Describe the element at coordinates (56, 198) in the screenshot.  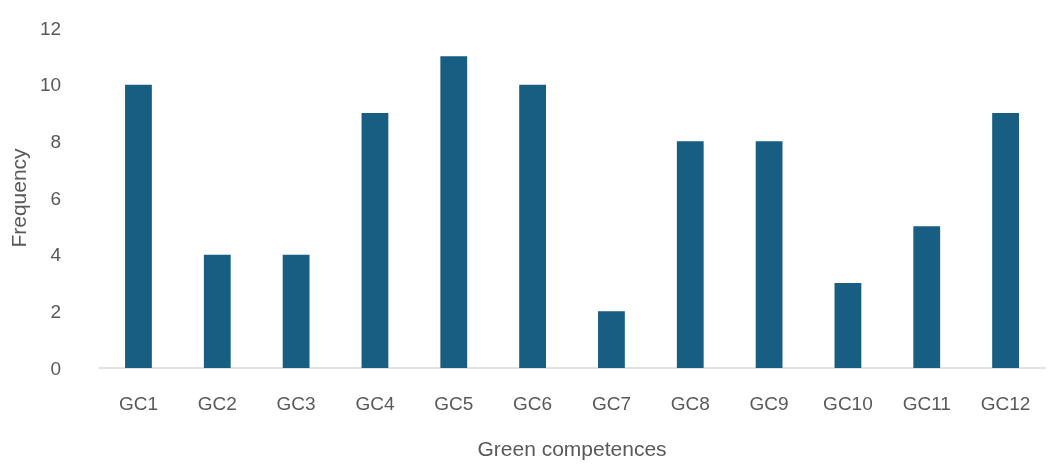
I see `y-tick-label: 6` at that location.